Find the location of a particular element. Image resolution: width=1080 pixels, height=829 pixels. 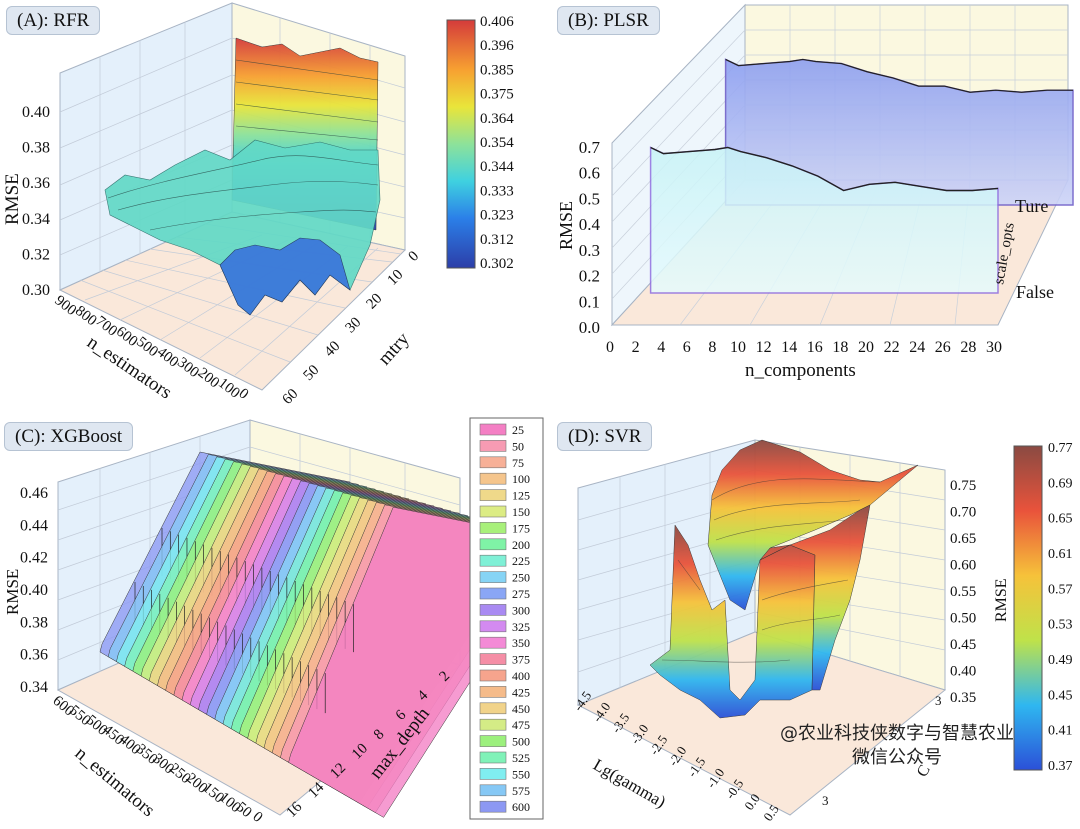

panel-c-zlabel: RMSE is located at coordinates (12, 592).